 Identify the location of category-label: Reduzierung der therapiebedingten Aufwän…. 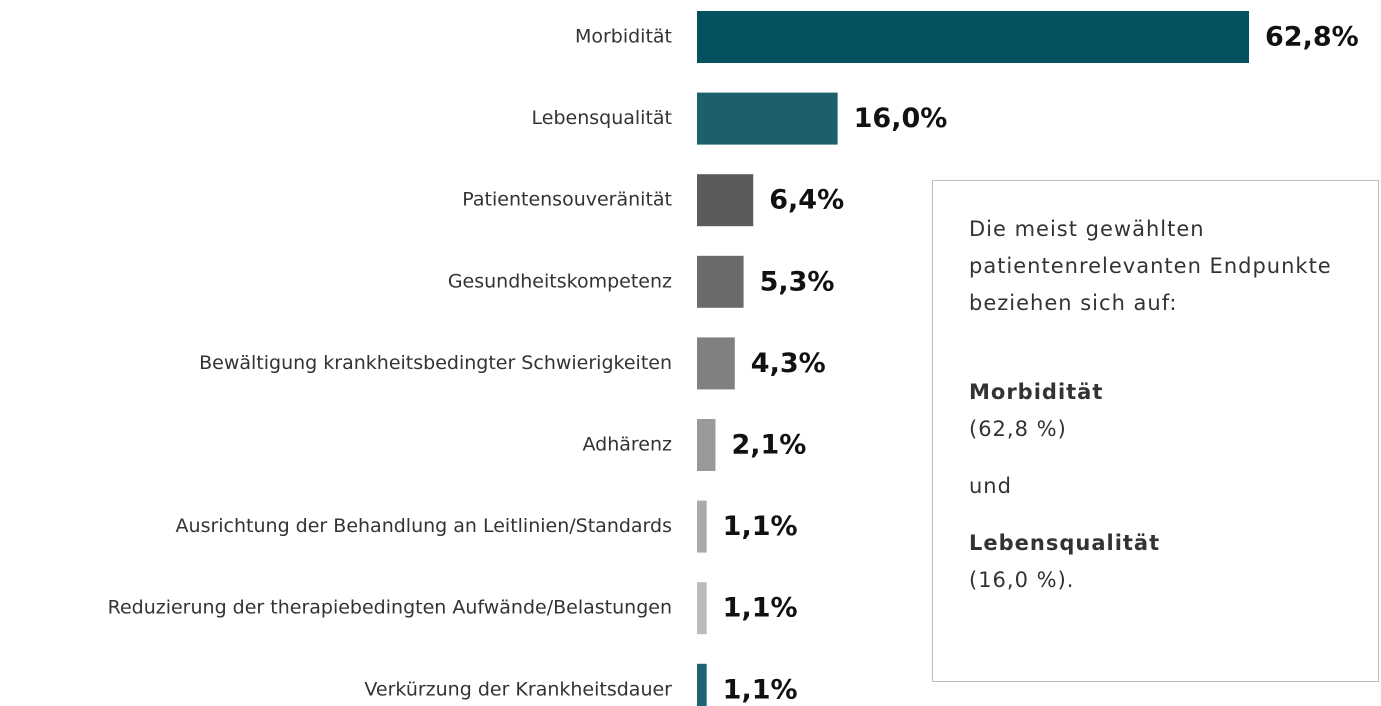
(390, 608).